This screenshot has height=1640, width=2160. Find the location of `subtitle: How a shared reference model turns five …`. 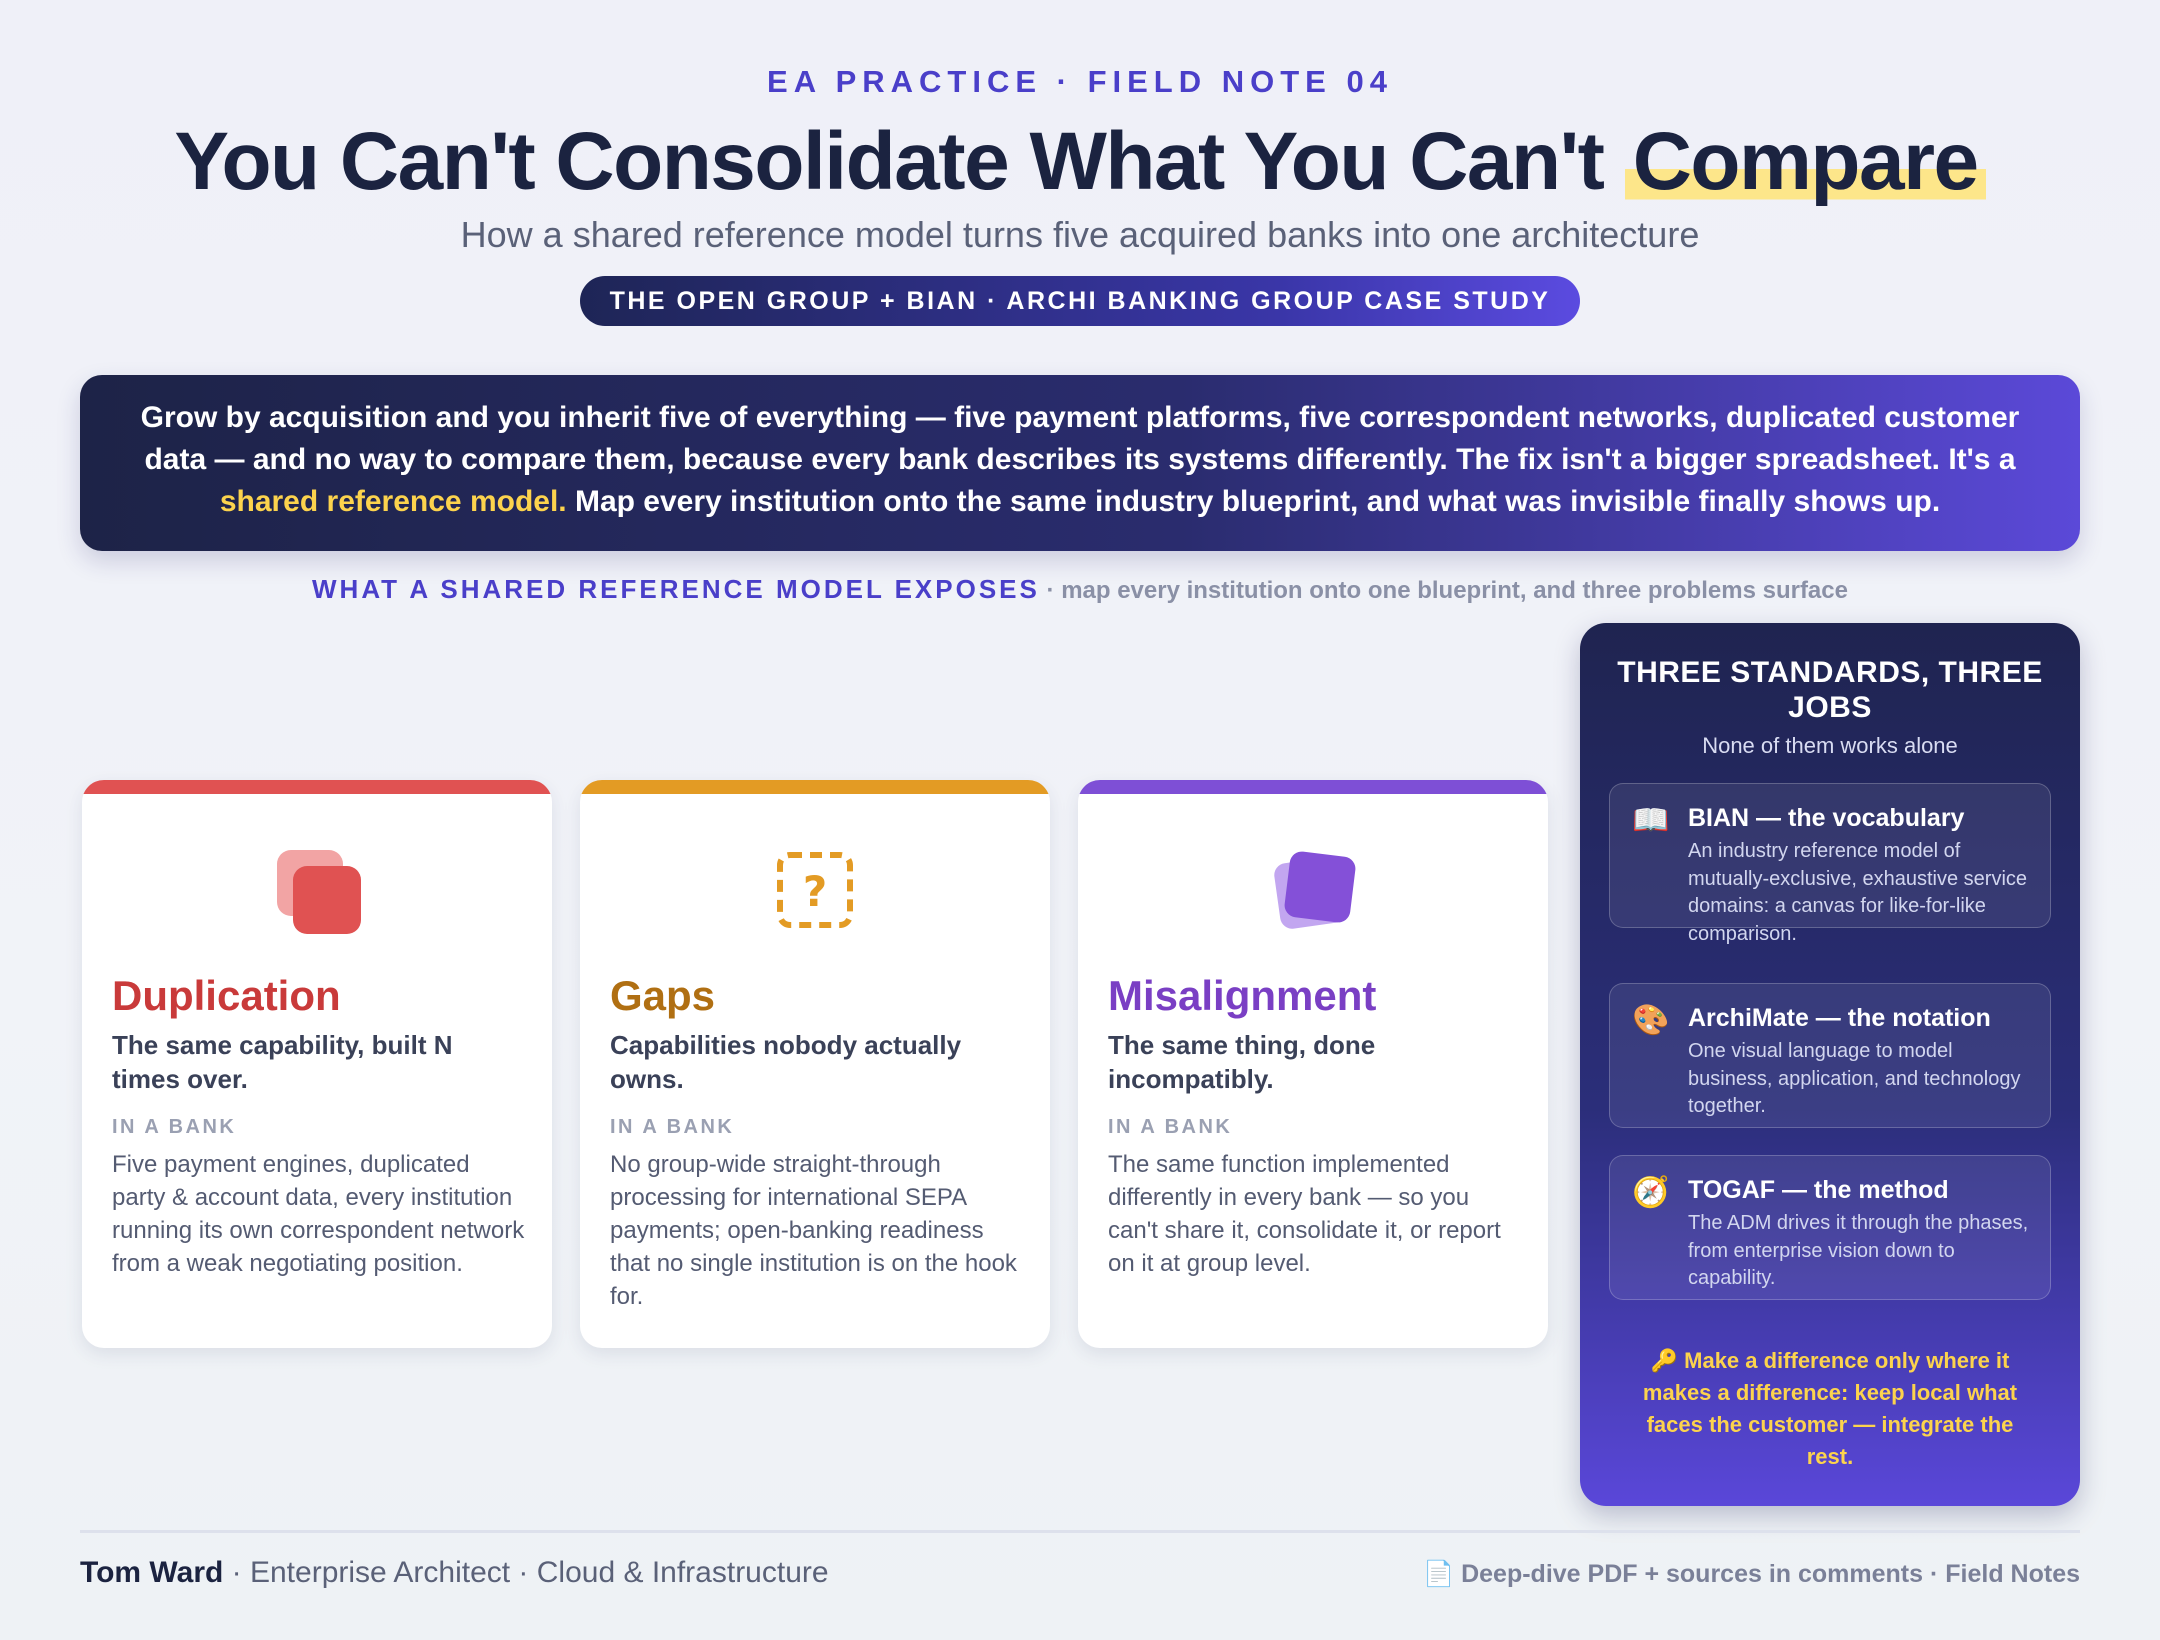

subtitle: How a shared reference model turns five … is located at coordinates (1080, 234).